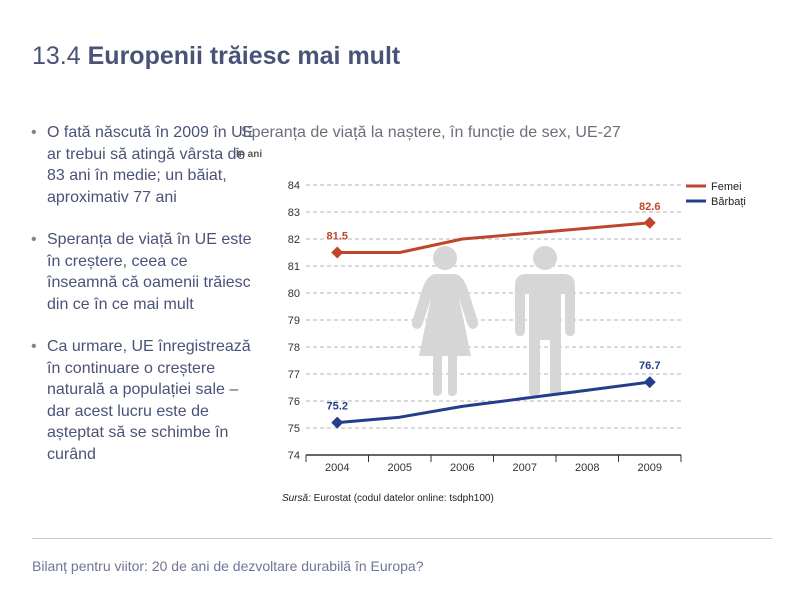  I want to click on slide-number: 13.4, so click(56, 56).